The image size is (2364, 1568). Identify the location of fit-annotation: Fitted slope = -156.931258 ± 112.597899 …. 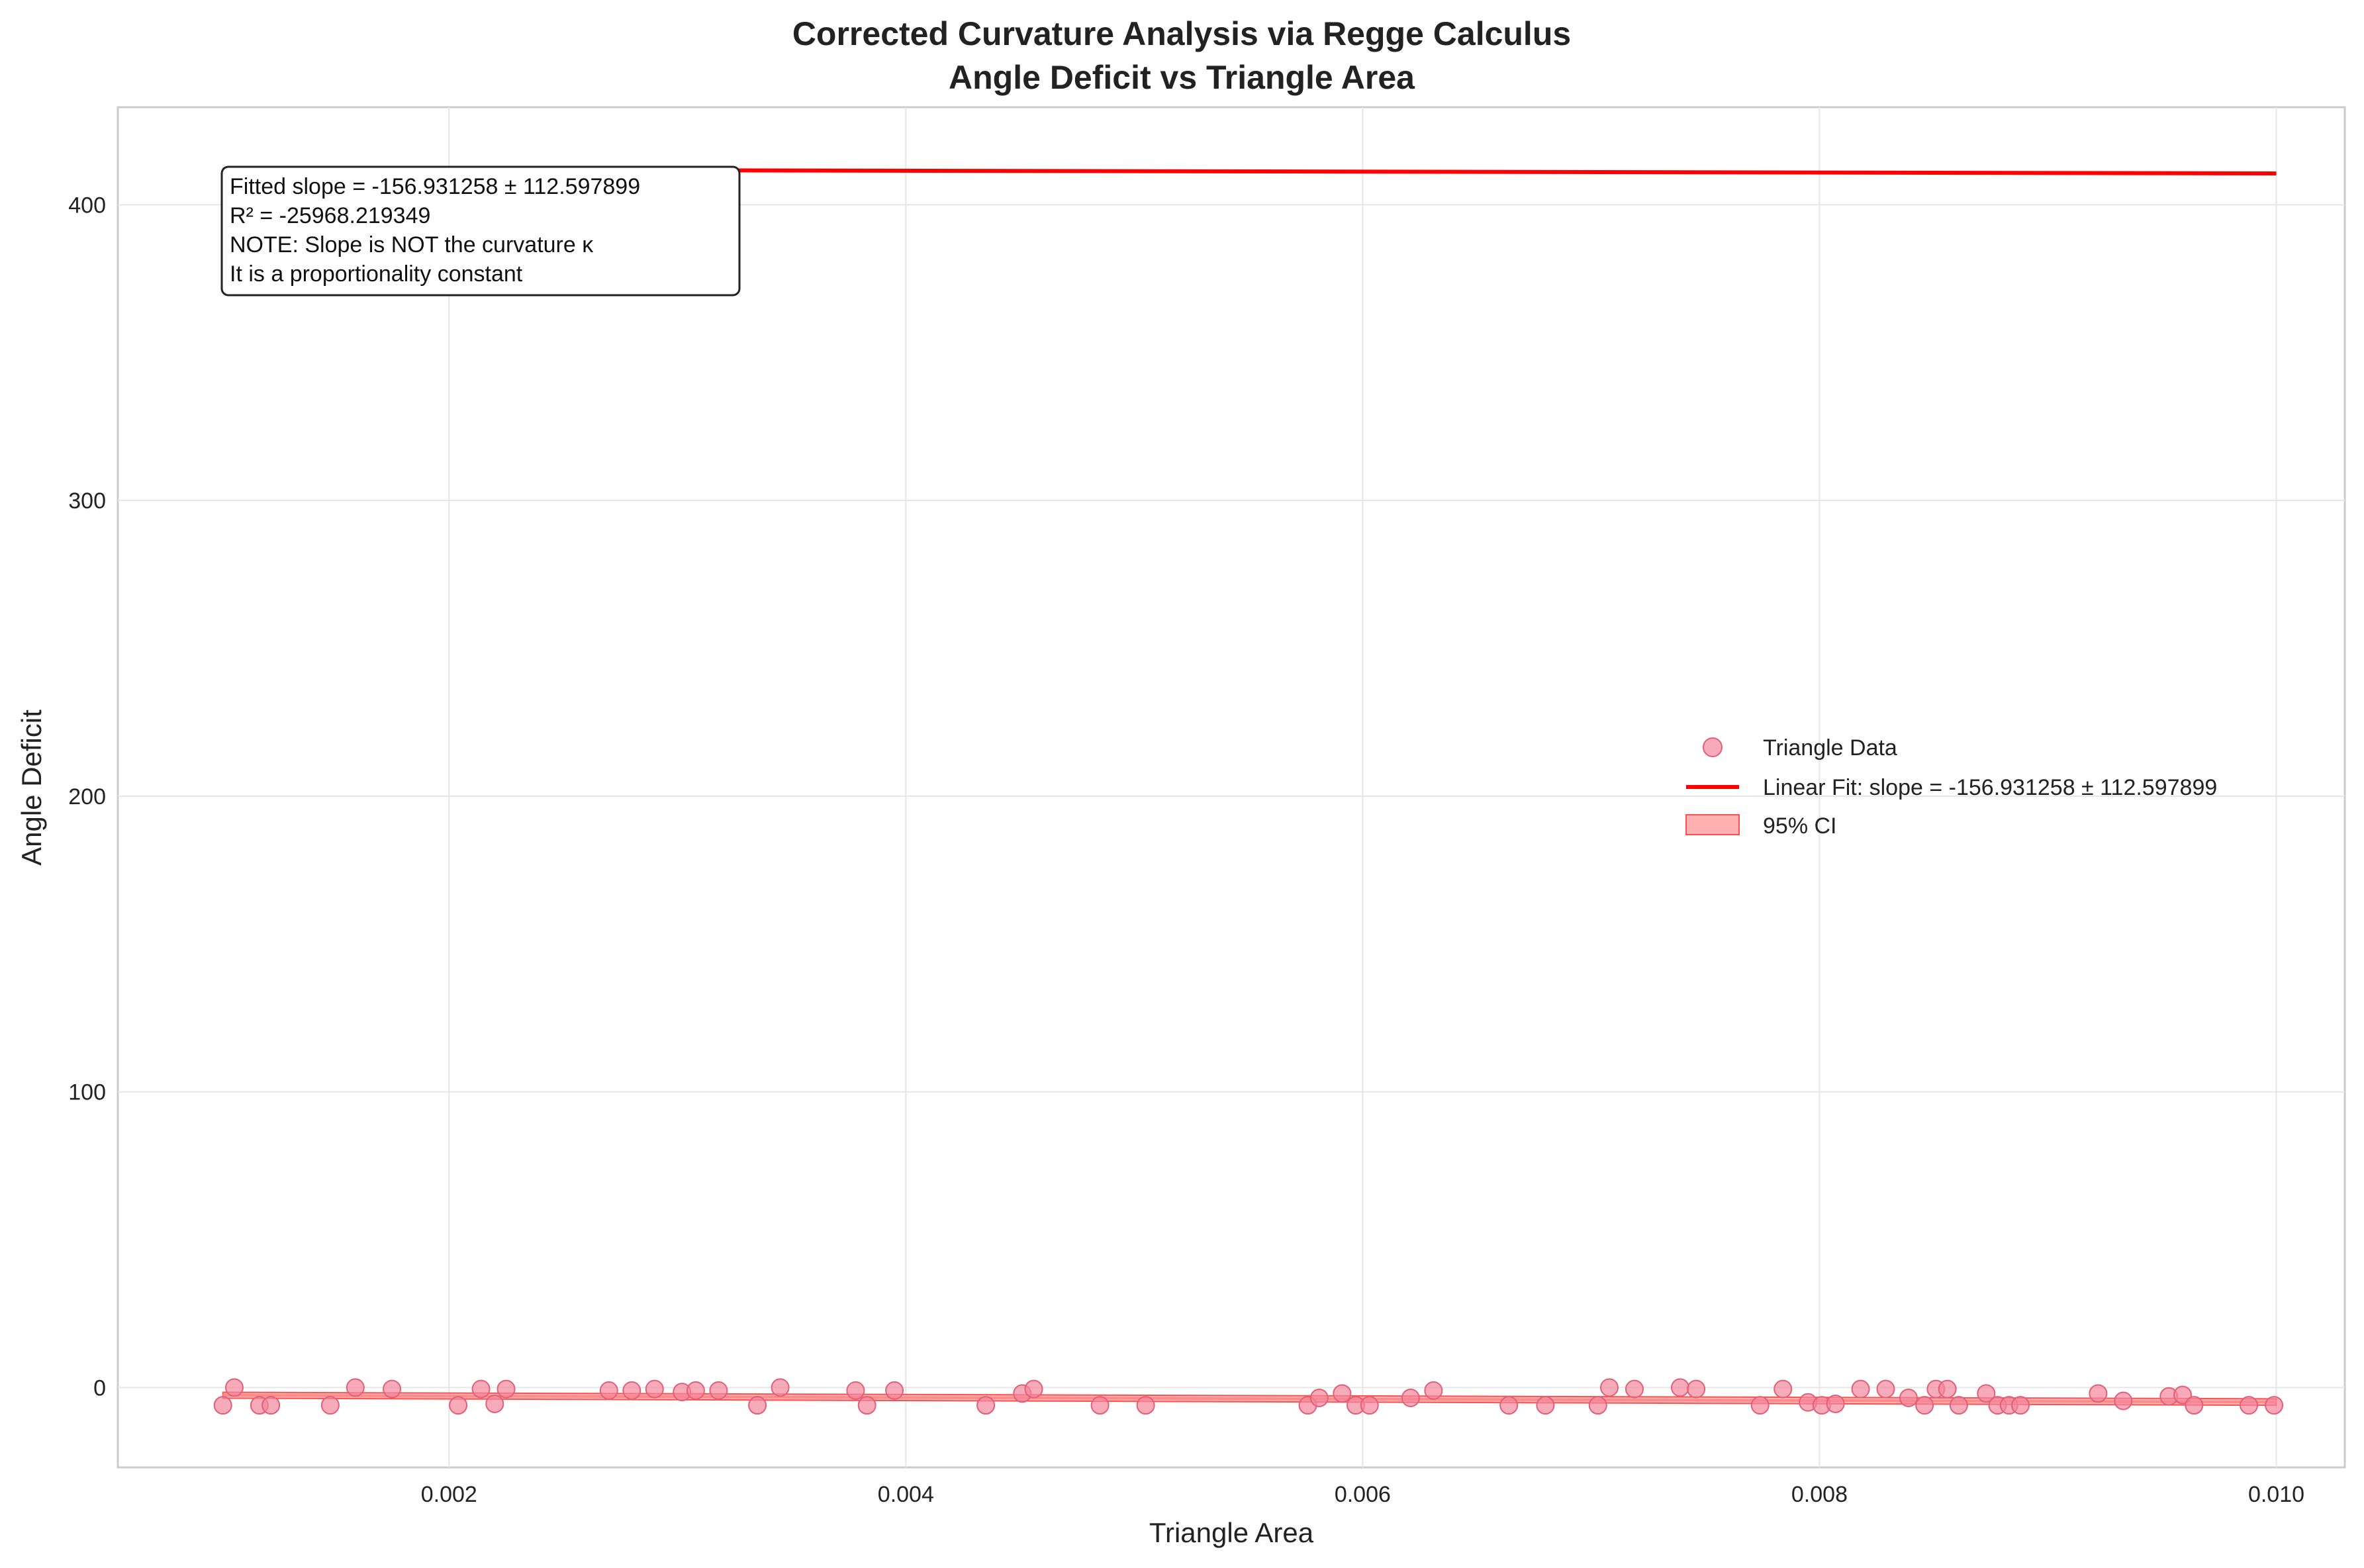
(480, 231).